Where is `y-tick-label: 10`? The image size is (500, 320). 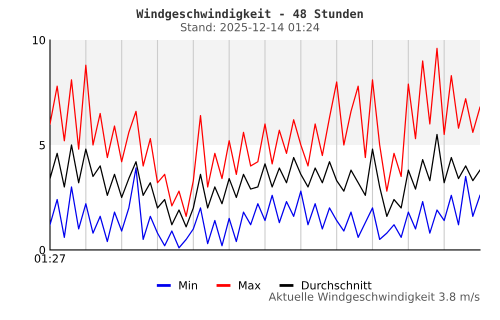 y-tick-label: 10 is located at coordinates (39, 40).